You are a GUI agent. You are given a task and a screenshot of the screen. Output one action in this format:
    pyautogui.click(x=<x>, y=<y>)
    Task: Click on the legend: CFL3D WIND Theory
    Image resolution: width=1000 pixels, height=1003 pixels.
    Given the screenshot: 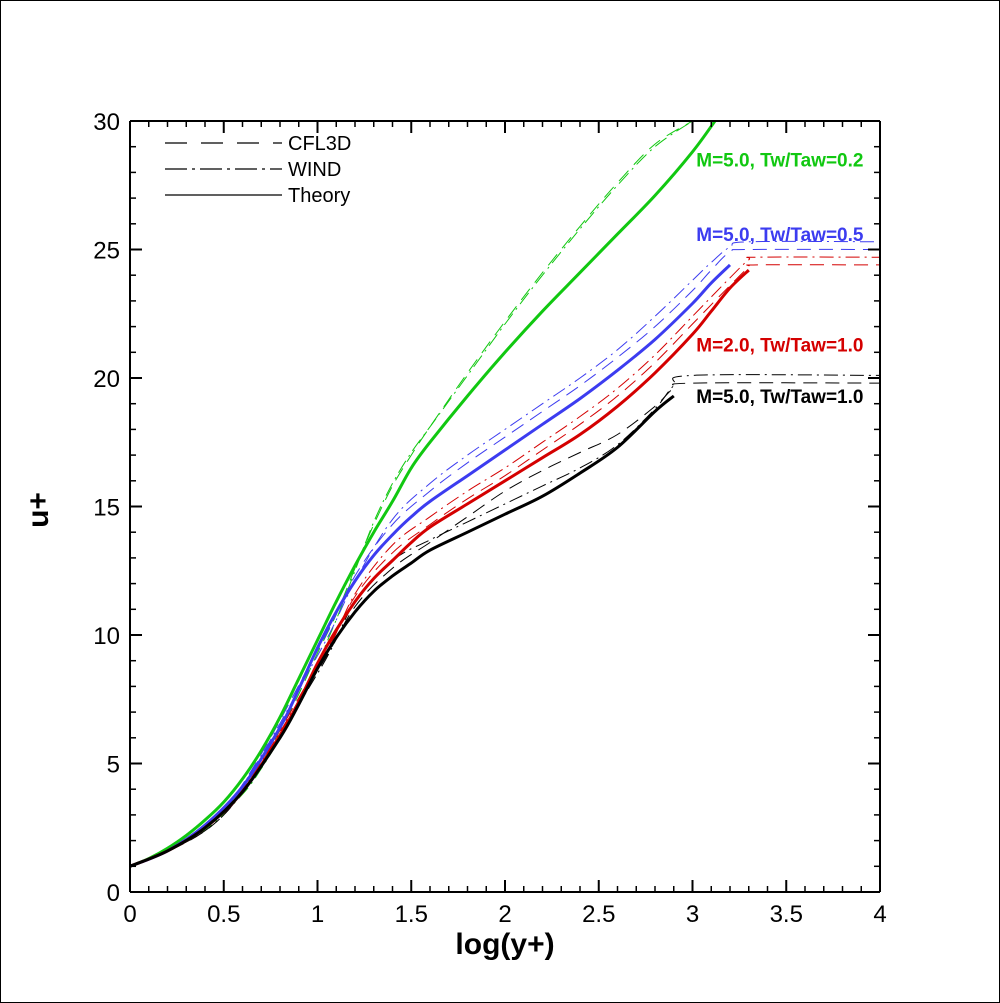 What is the action you would take?
    pyautogui.click(x=258, y=170)
    